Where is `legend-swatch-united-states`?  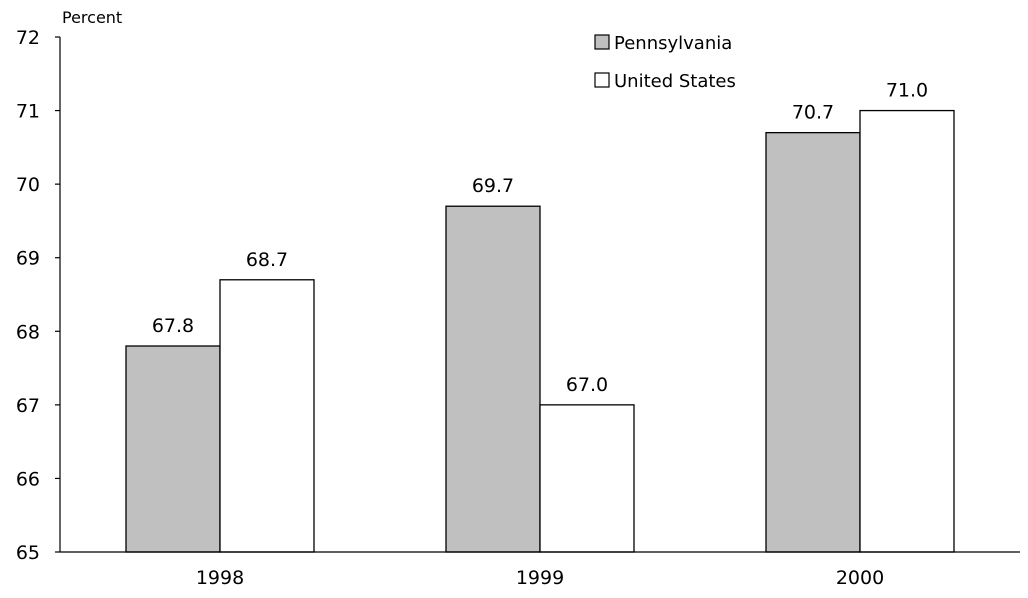
legend-swatch-united-states is located at coordinates (602, 80).